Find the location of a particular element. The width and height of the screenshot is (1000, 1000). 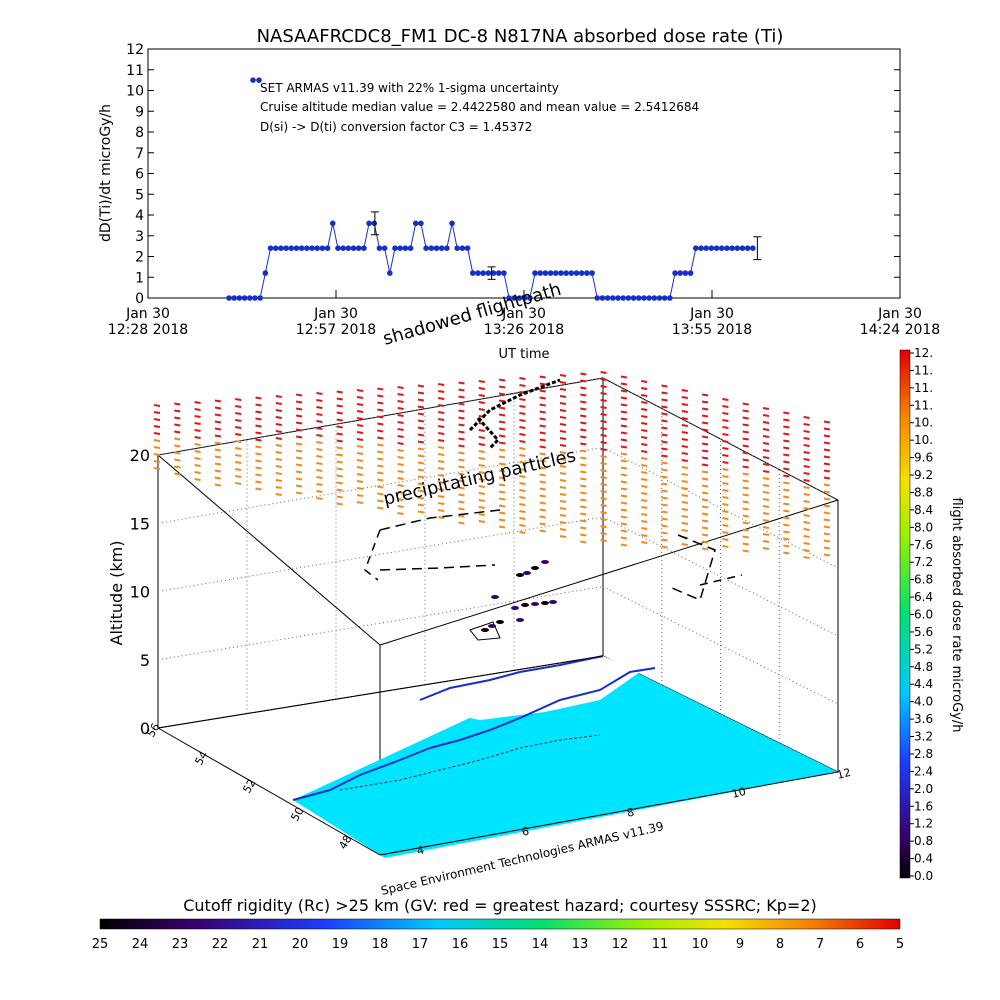

x-tick-label-line1: Jan 30 is located at coordinates (147, 314).